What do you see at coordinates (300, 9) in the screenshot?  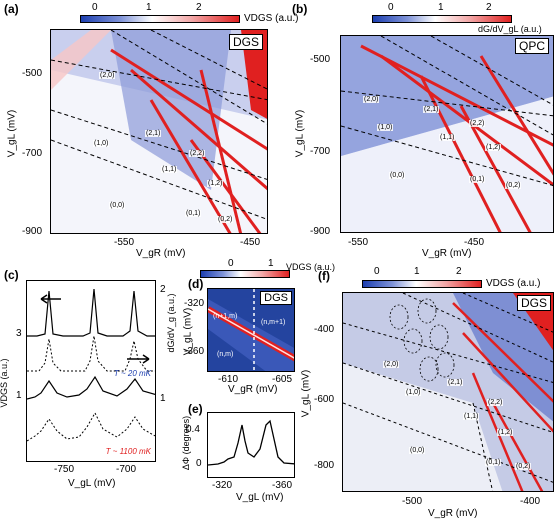 I see `panel-b-letter: (b)` at bounding box center [300, 9].